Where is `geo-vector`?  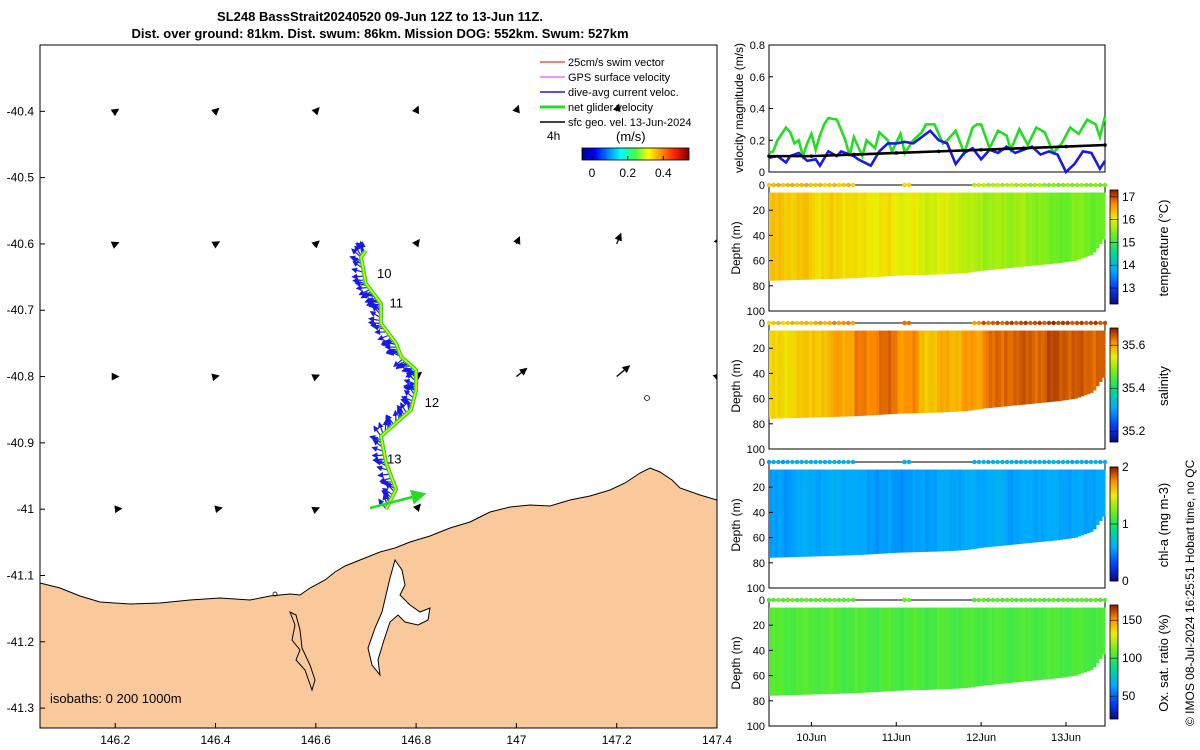 geo-vector is located at coordinates (316, 378).